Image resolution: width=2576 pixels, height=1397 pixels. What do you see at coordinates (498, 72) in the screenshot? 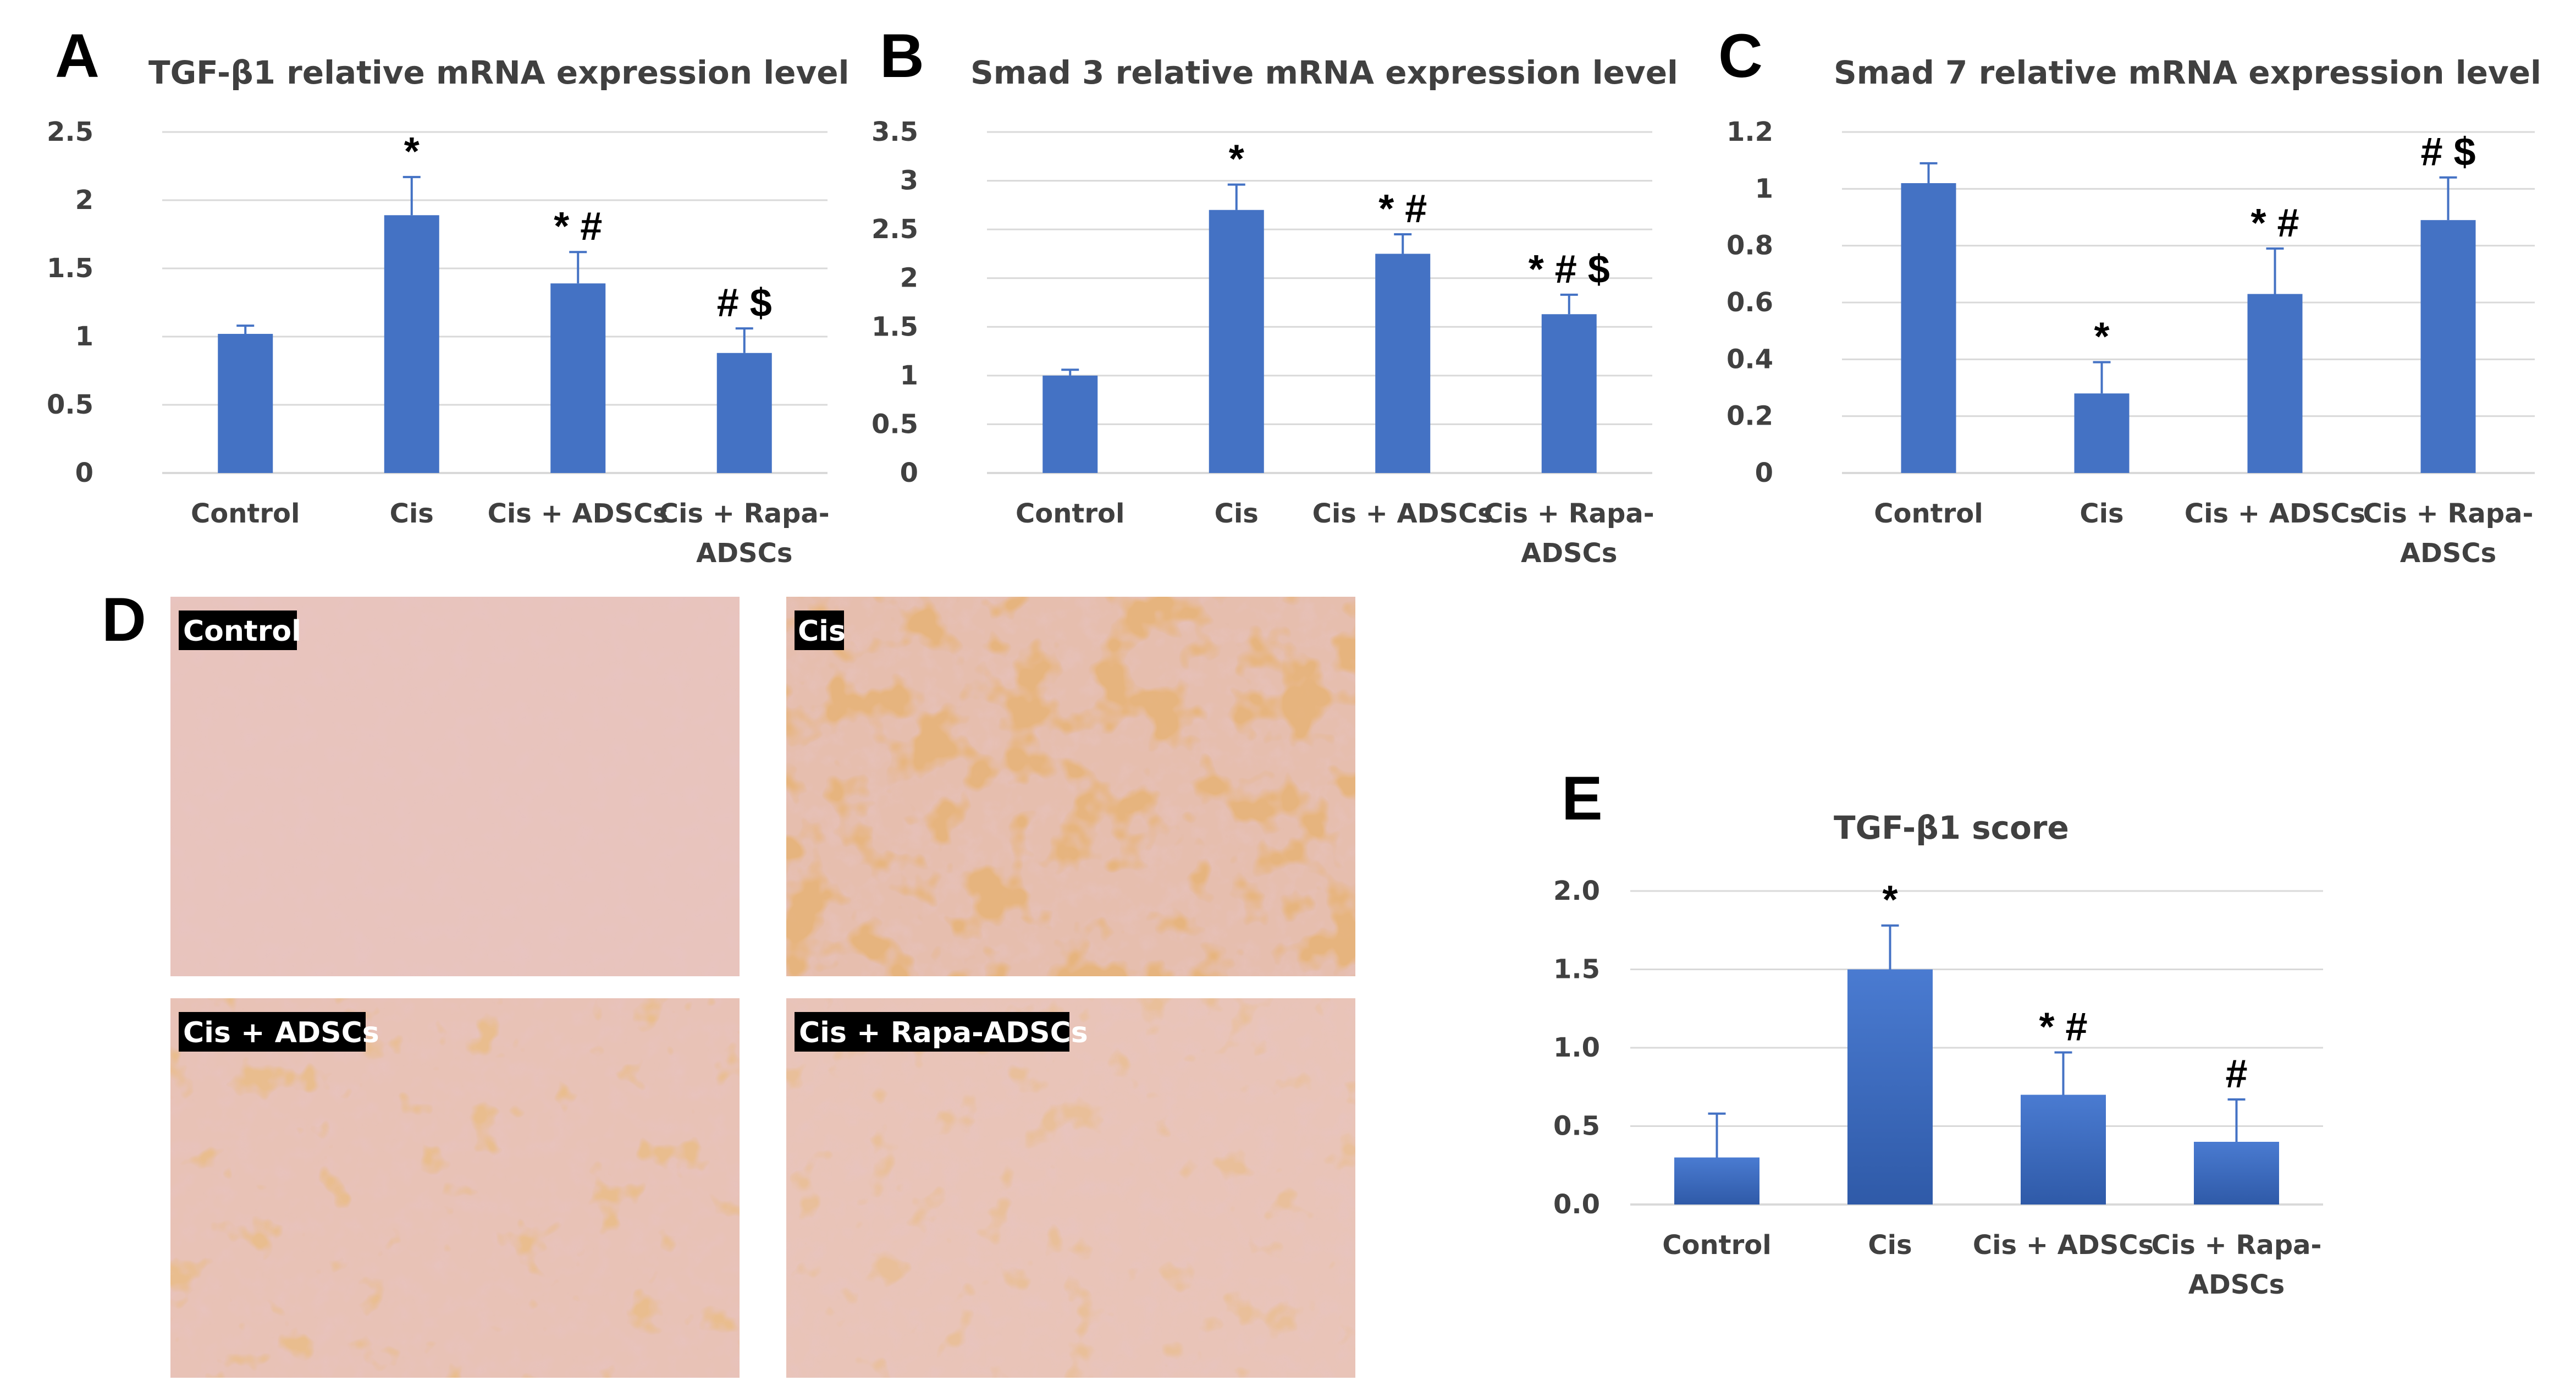
I see `chart-title-a: TGF-β1 relative mRNA expression level` at bounding box center [498, 72].